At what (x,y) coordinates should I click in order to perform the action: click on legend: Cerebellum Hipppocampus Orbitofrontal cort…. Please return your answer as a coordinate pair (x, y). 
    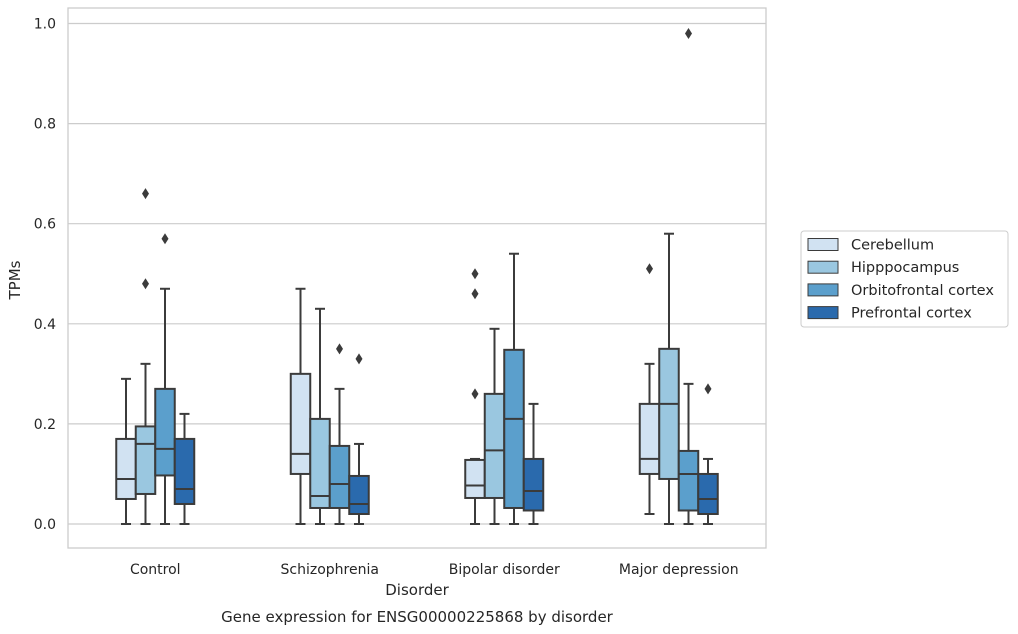
    Looking at the image, I should click on (904, 279).